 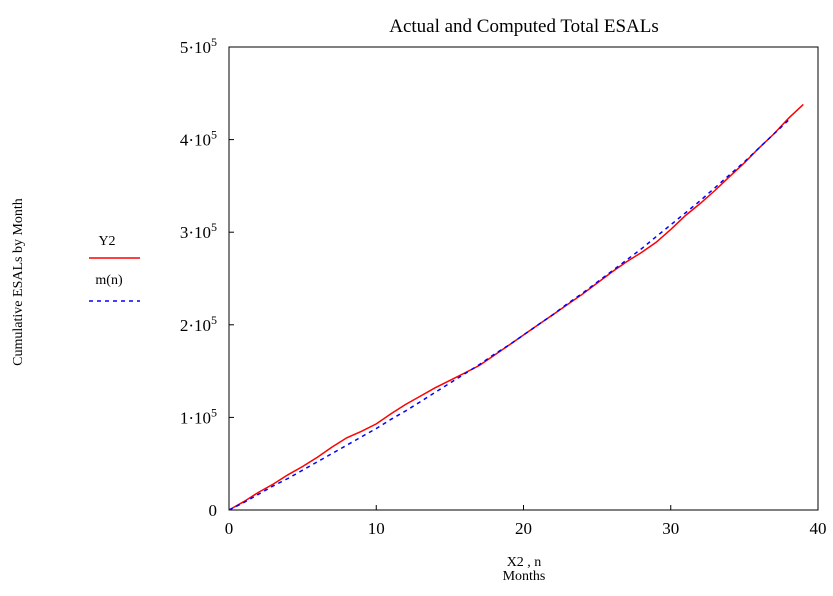 I want to click on legend-label-series-1: Y2, so click(x=106, y=241).